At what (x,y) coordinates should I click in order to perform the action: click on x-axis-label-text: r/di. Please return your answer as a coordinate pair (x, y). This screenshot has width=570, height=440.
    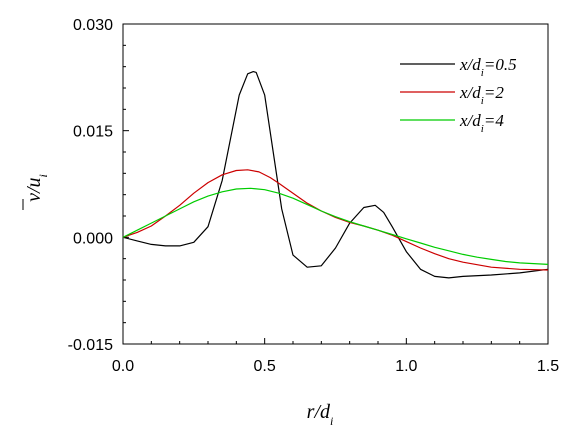
    Looking at the image, I should click on (320, 414).